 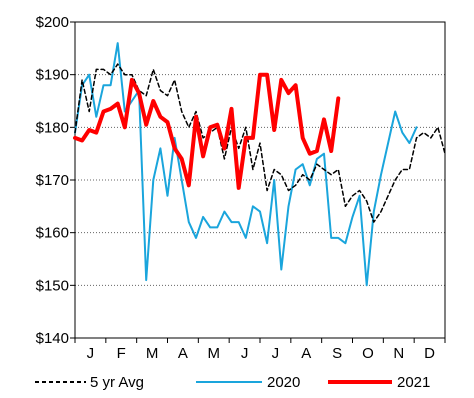 What do you see at coordinates (52, 22) in the screenshot?
I see `y-tick-label: $200` at bounding box center [52, 22].